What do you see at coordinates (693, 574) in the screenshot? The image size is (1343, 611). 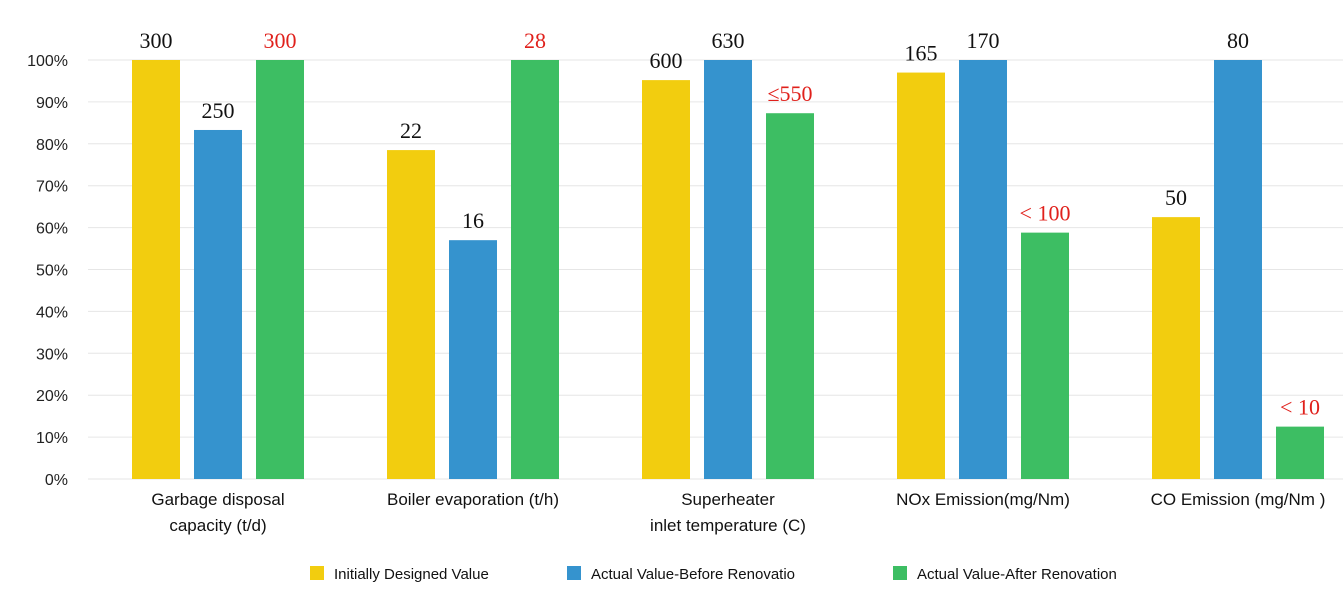 I see `legend-label: Actual Value-Before Renovatio` at bounding box center [693, 574].